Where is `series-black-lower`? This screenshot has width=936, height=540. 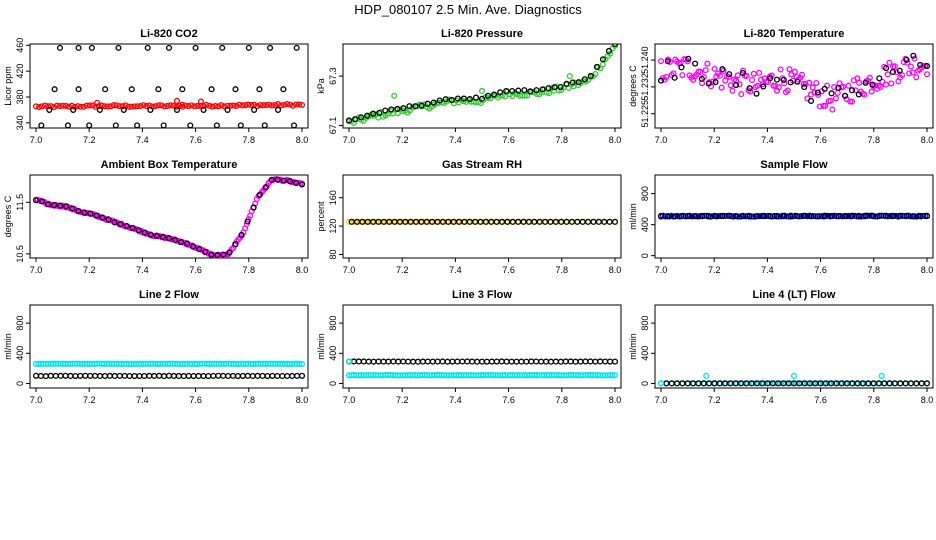 series-black-lower is located at coordinates (169, 376).